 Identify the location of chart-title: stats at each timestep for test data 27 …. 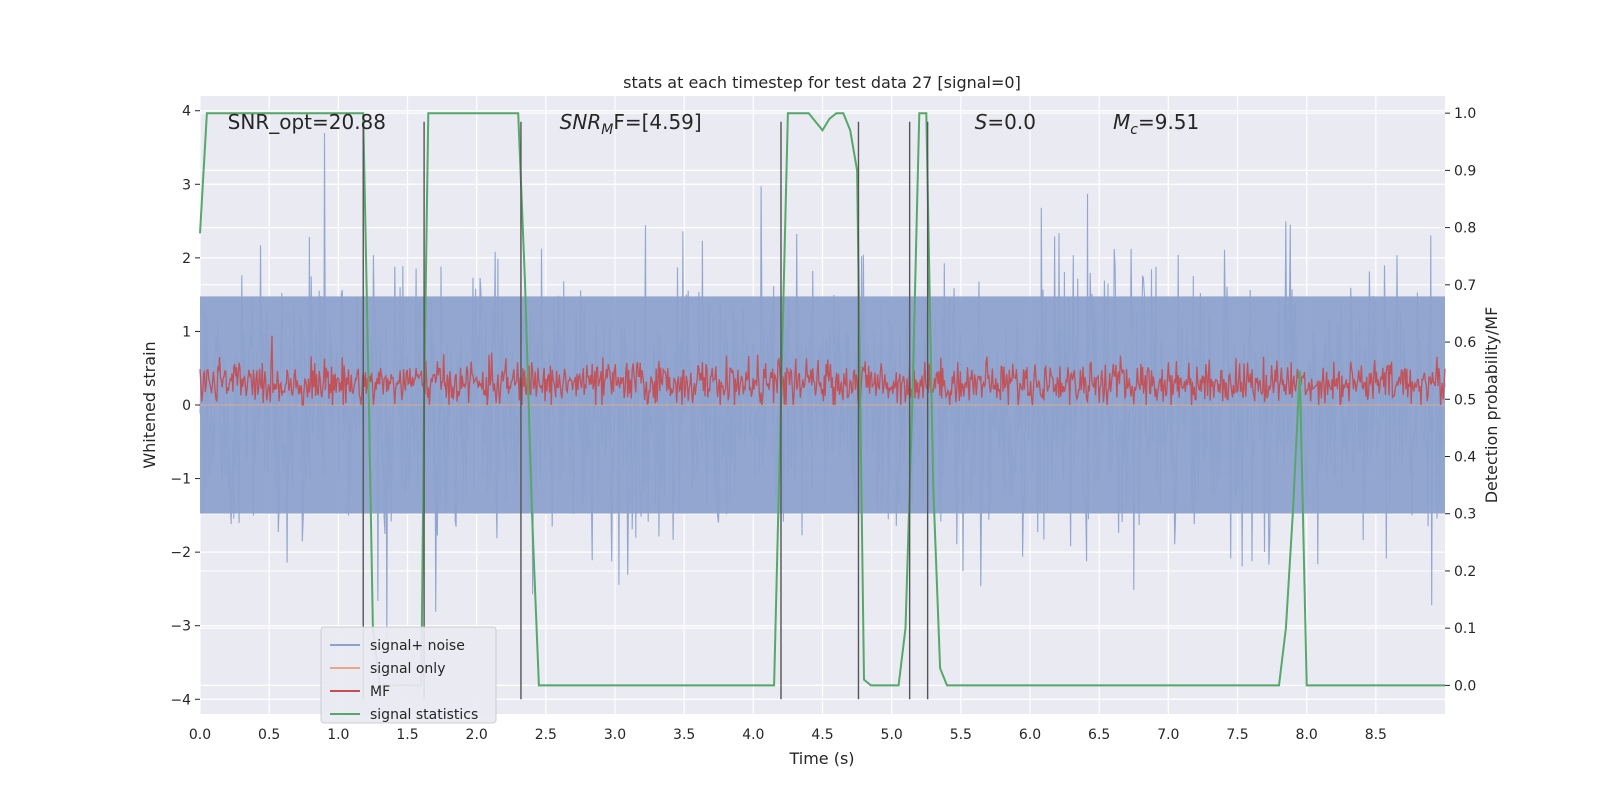
(822, 82).